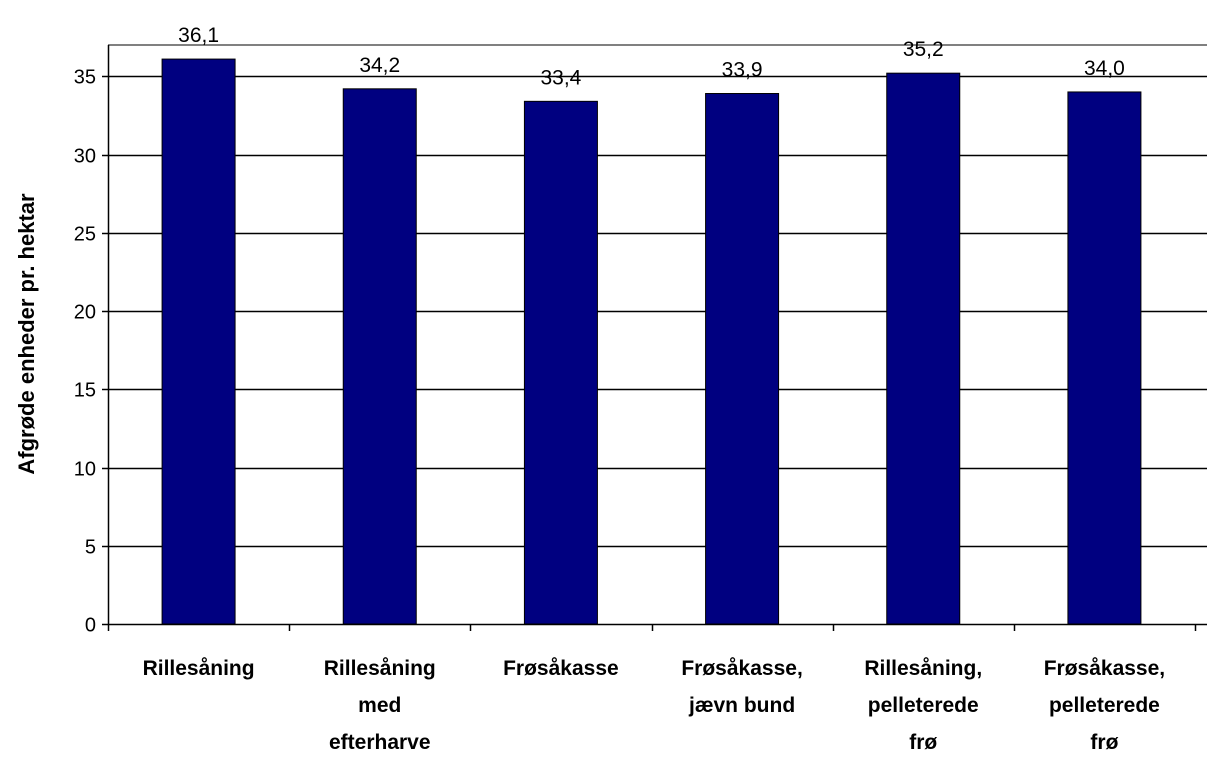 This screenshot has width=1207, height=758. Describe the element at coordinates (923, 49) in the screenshot. I see `data-label: 35,2` at that location.